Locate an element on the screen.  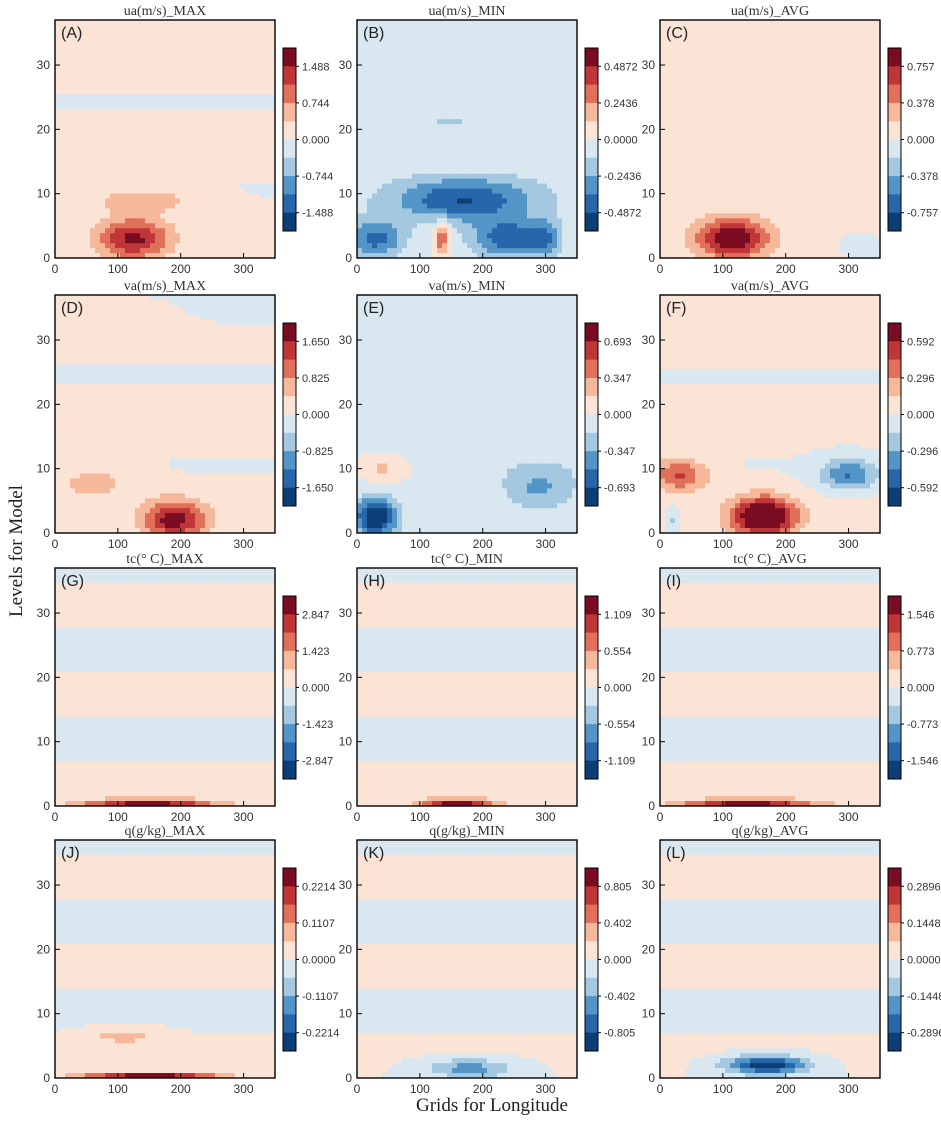
colorbar-segment is located at coordinates (289, 75).